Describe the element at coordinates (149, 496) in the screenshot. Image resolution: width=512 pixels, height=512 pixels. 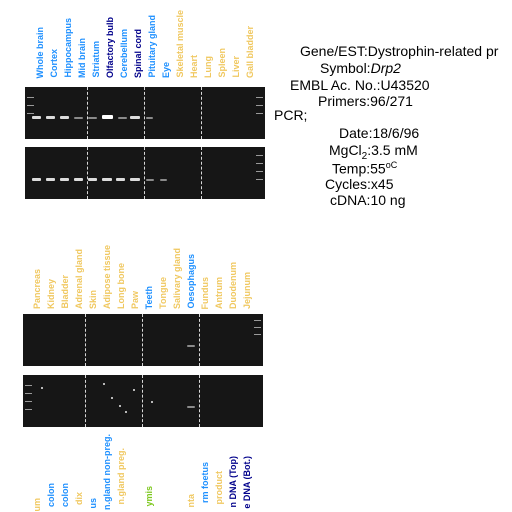
I see `lane-label: ymis` at that location.